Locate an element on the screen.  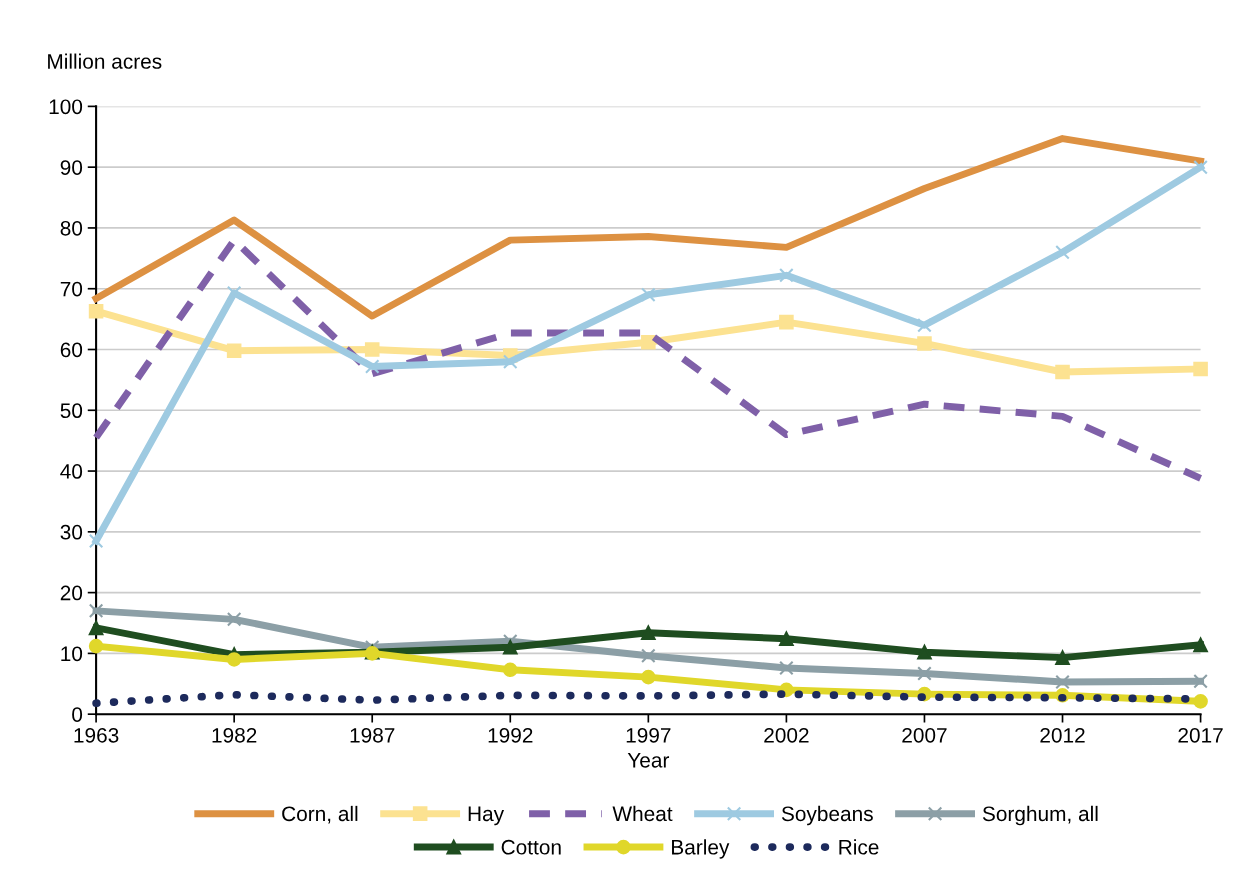
legend-label: Wheat is located at coordinates (642, 813).